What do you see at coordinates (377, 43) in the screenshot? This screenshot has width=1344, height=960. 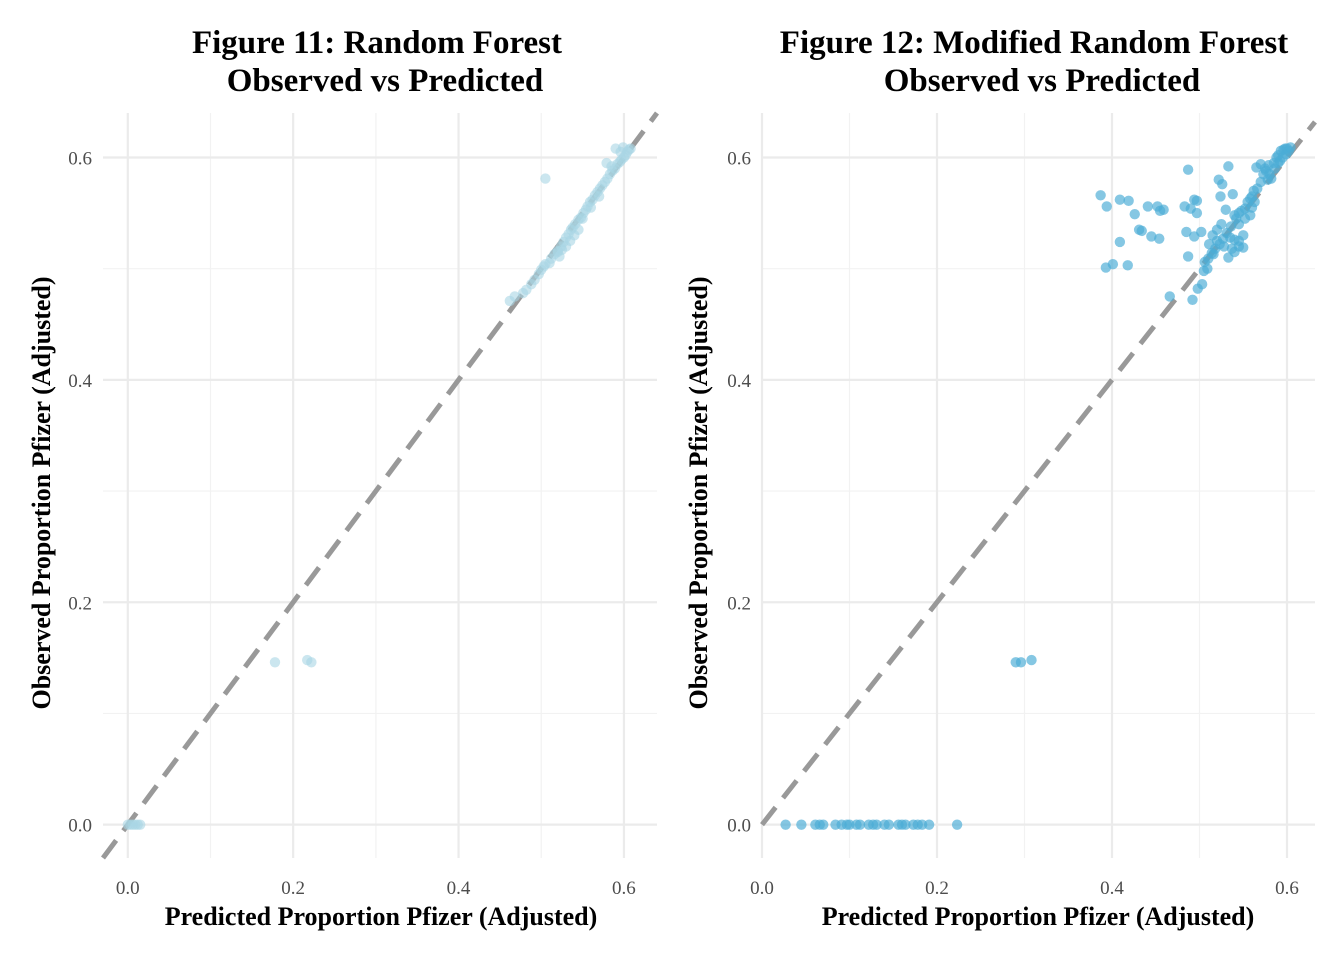 I see `chart-title: Figure 11: Random Forest` at bounding box center [377, 43].